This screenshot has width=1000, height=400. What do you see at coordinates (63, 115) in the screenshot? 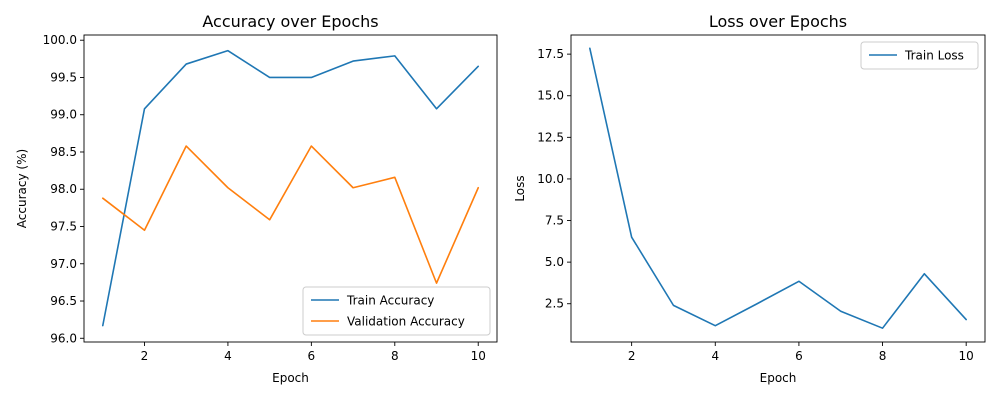
I see `y-tick-label: 99.0` at bounding box center [63, 115].